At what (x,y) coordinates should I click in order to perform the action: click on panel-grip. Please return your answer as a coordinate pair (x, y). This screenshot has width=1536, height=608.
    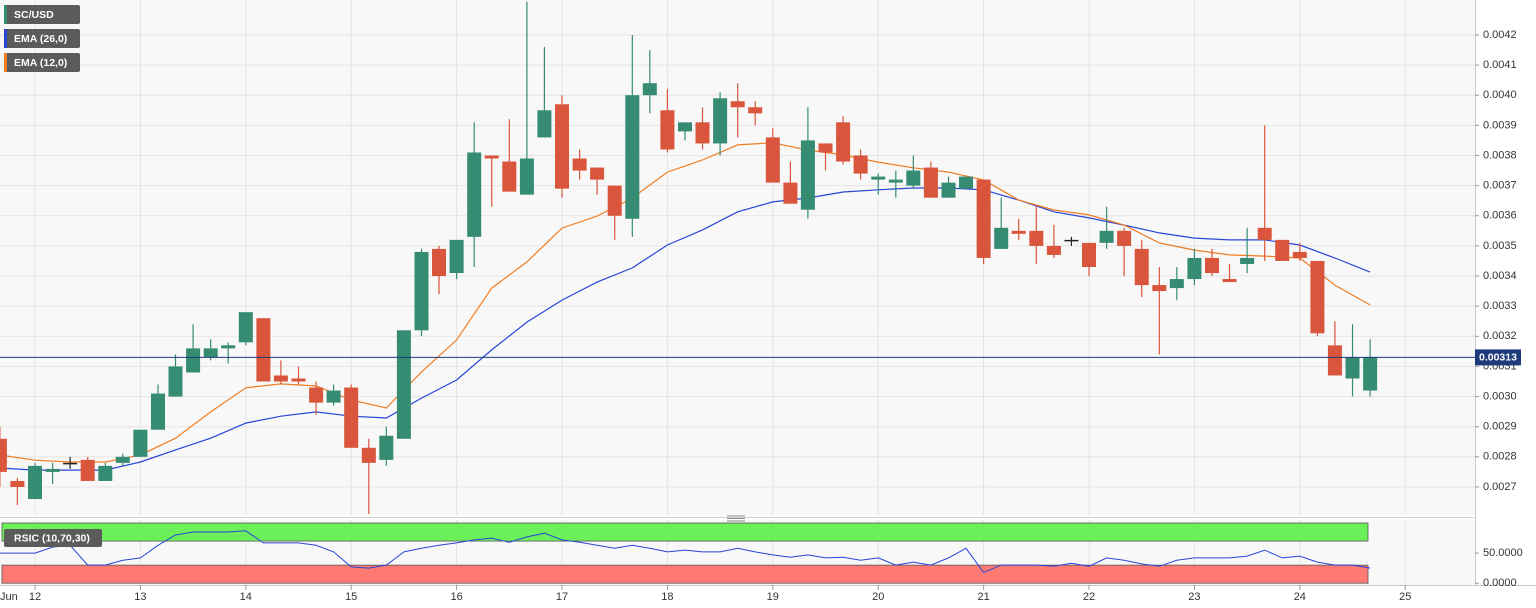
    Looking at the image, I should click on (736, 518).